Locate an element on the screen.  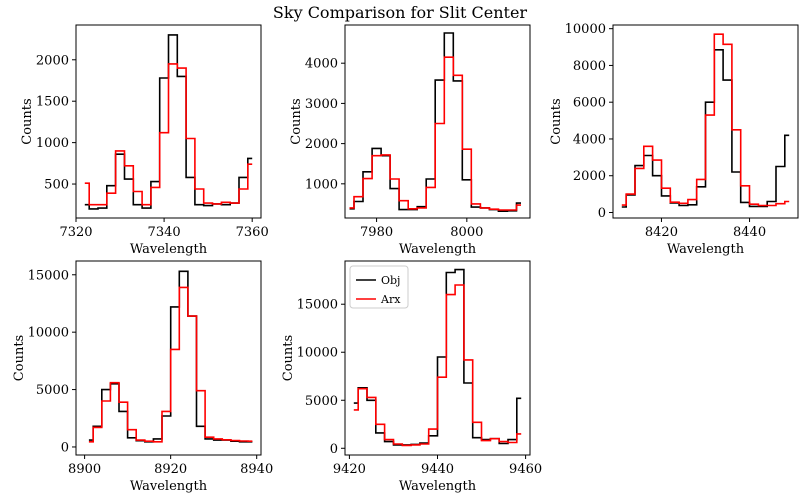
y-tick-label: 8000 is located at coordinates (589, 66).